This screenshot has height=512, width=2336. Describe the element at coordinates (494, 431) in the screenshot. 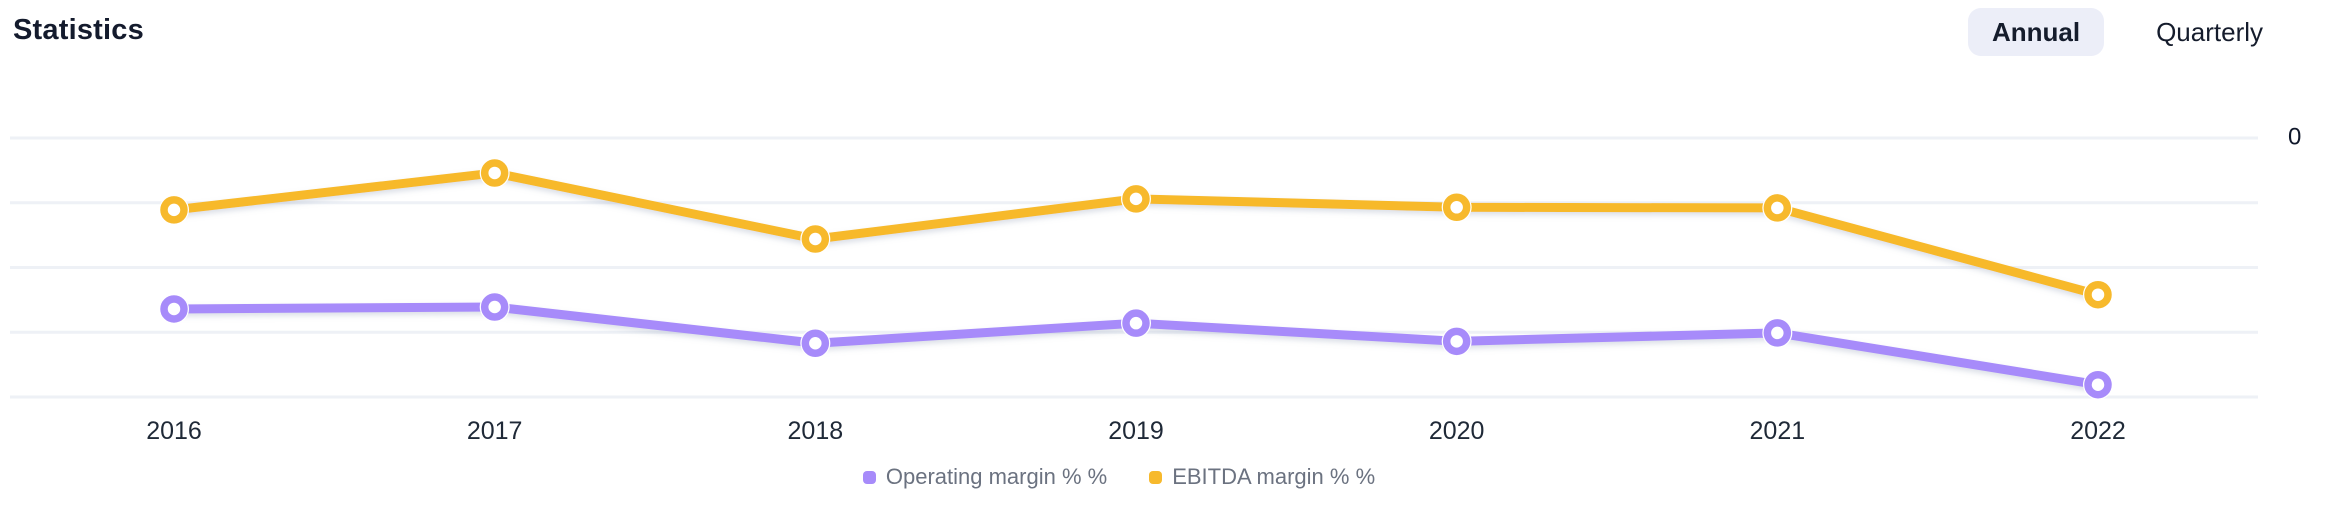

I see `x-axis-label: 2017` at that location.